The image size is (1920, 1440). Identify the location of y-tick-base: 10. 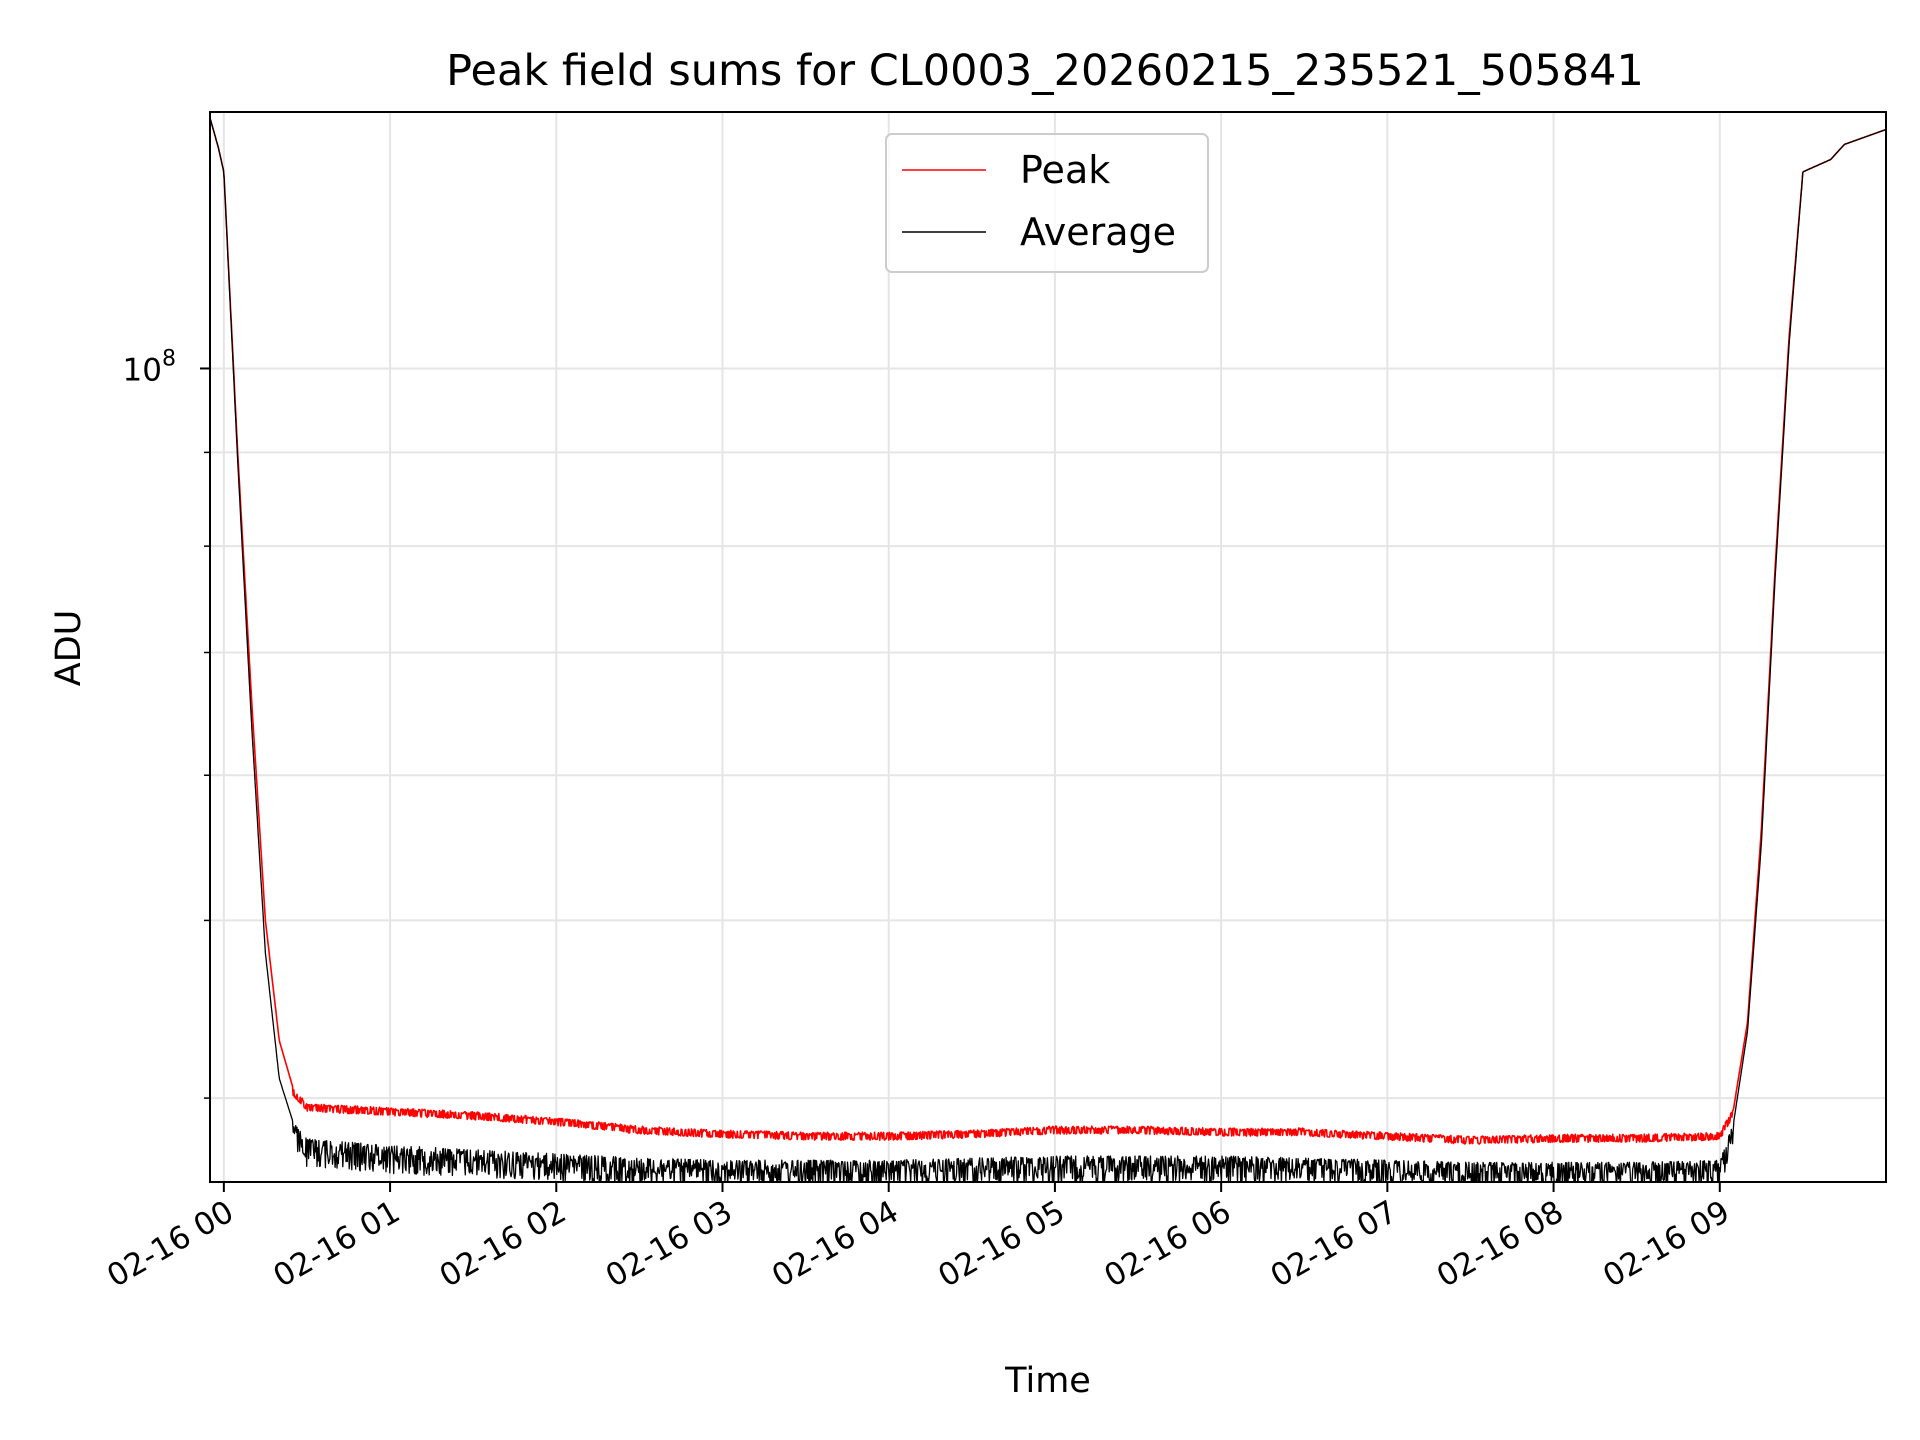
(142, 370).